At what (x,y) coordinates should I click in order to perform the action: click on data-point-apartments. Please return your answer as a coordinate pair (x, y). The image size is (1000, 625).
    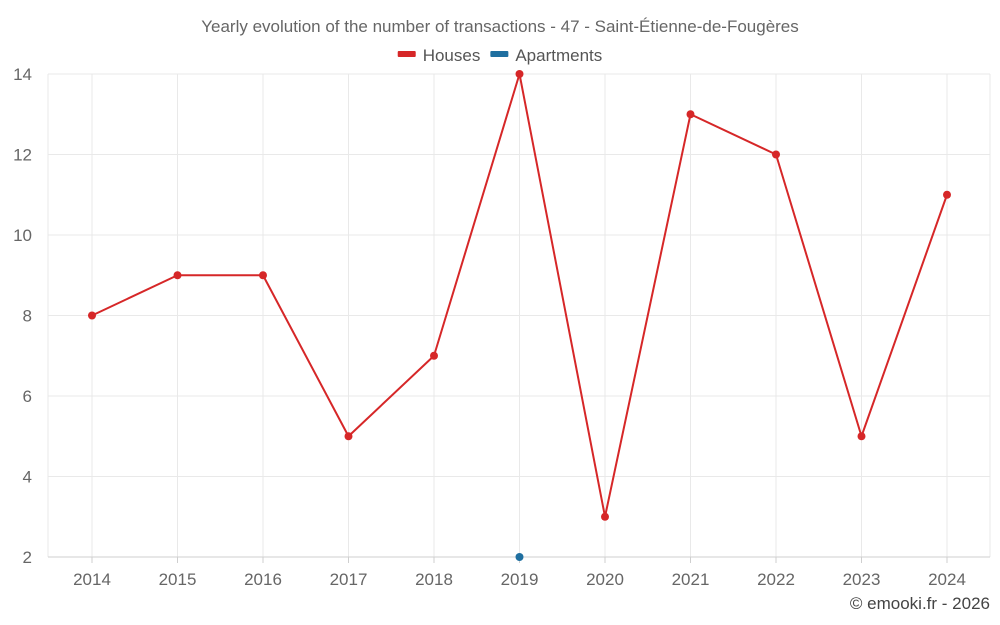
    Looking at the image, I should click on (519, 557).